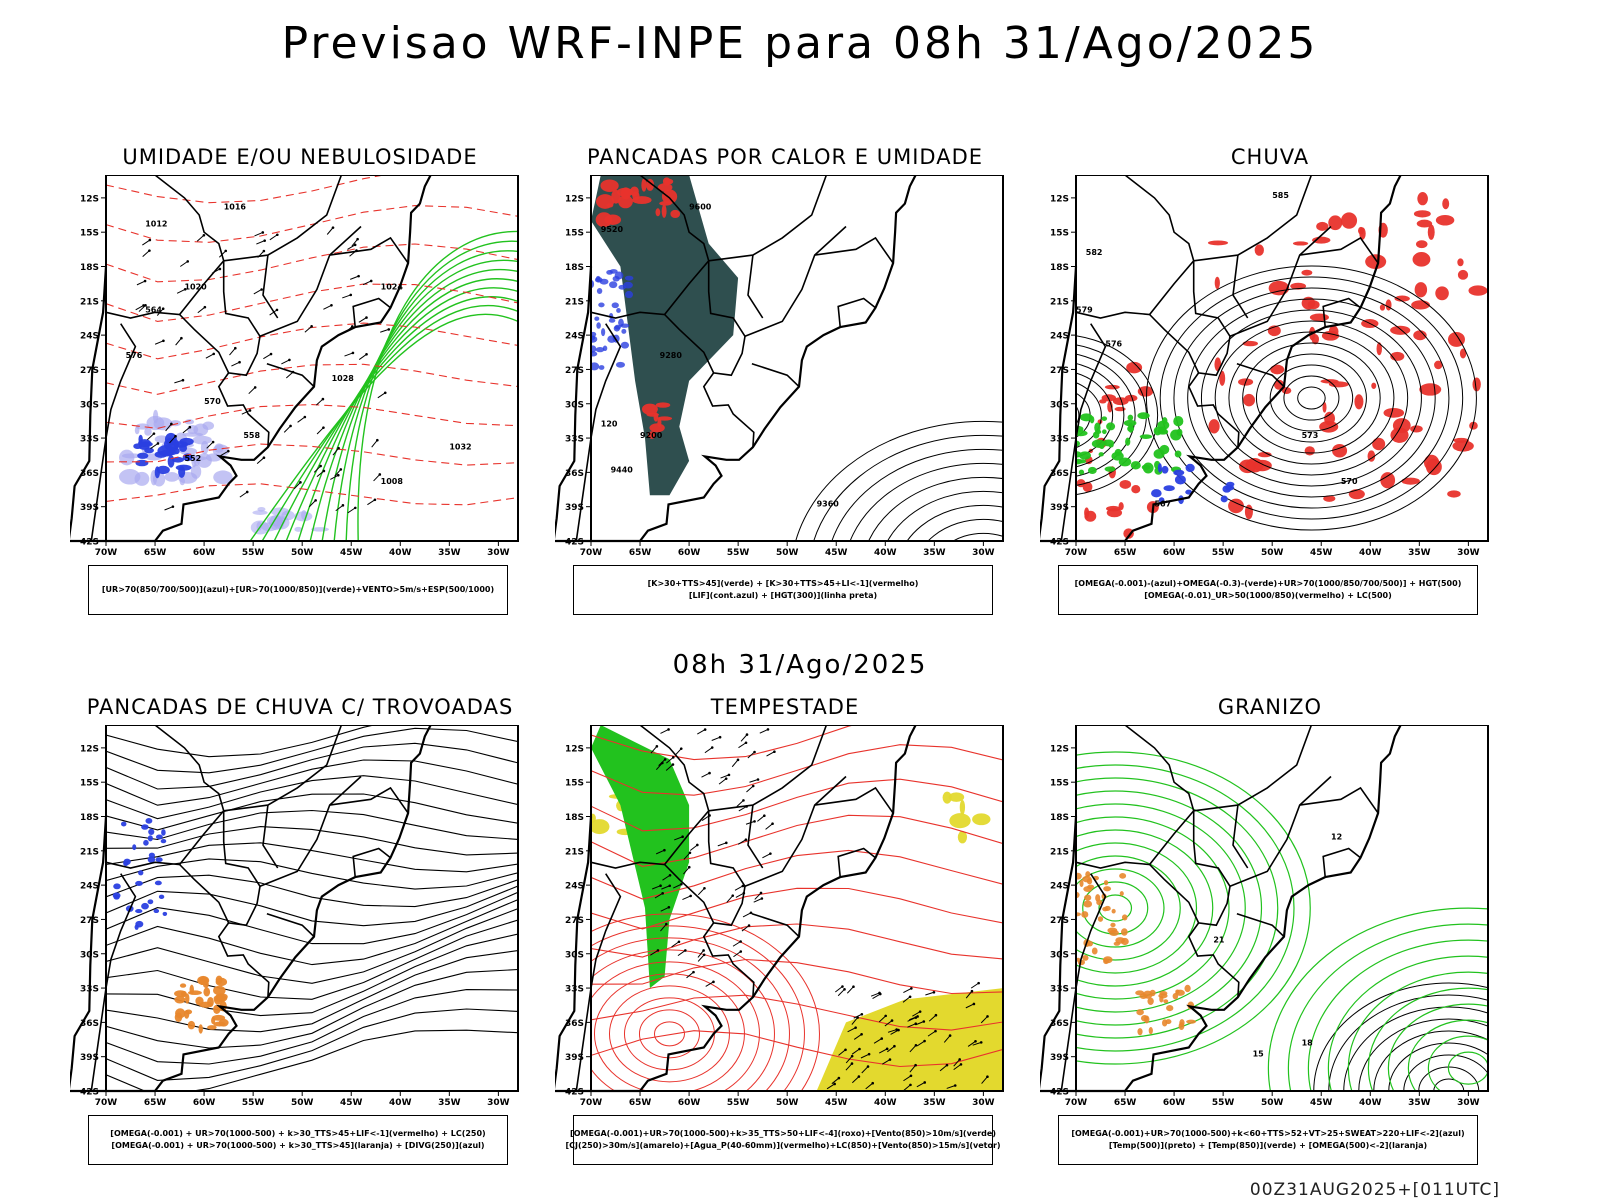  I want to click on y-tick-label: 30S, so click(89, 955).